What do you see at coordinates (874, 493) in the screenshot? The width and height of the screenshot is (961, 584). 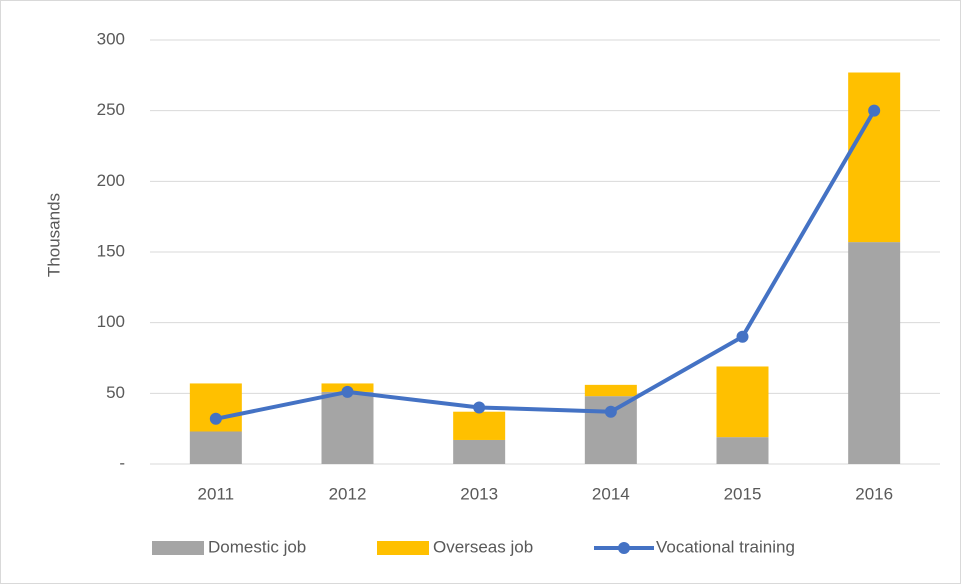 I see `x-tick-label: 2016` at bounding box center [874, 493].